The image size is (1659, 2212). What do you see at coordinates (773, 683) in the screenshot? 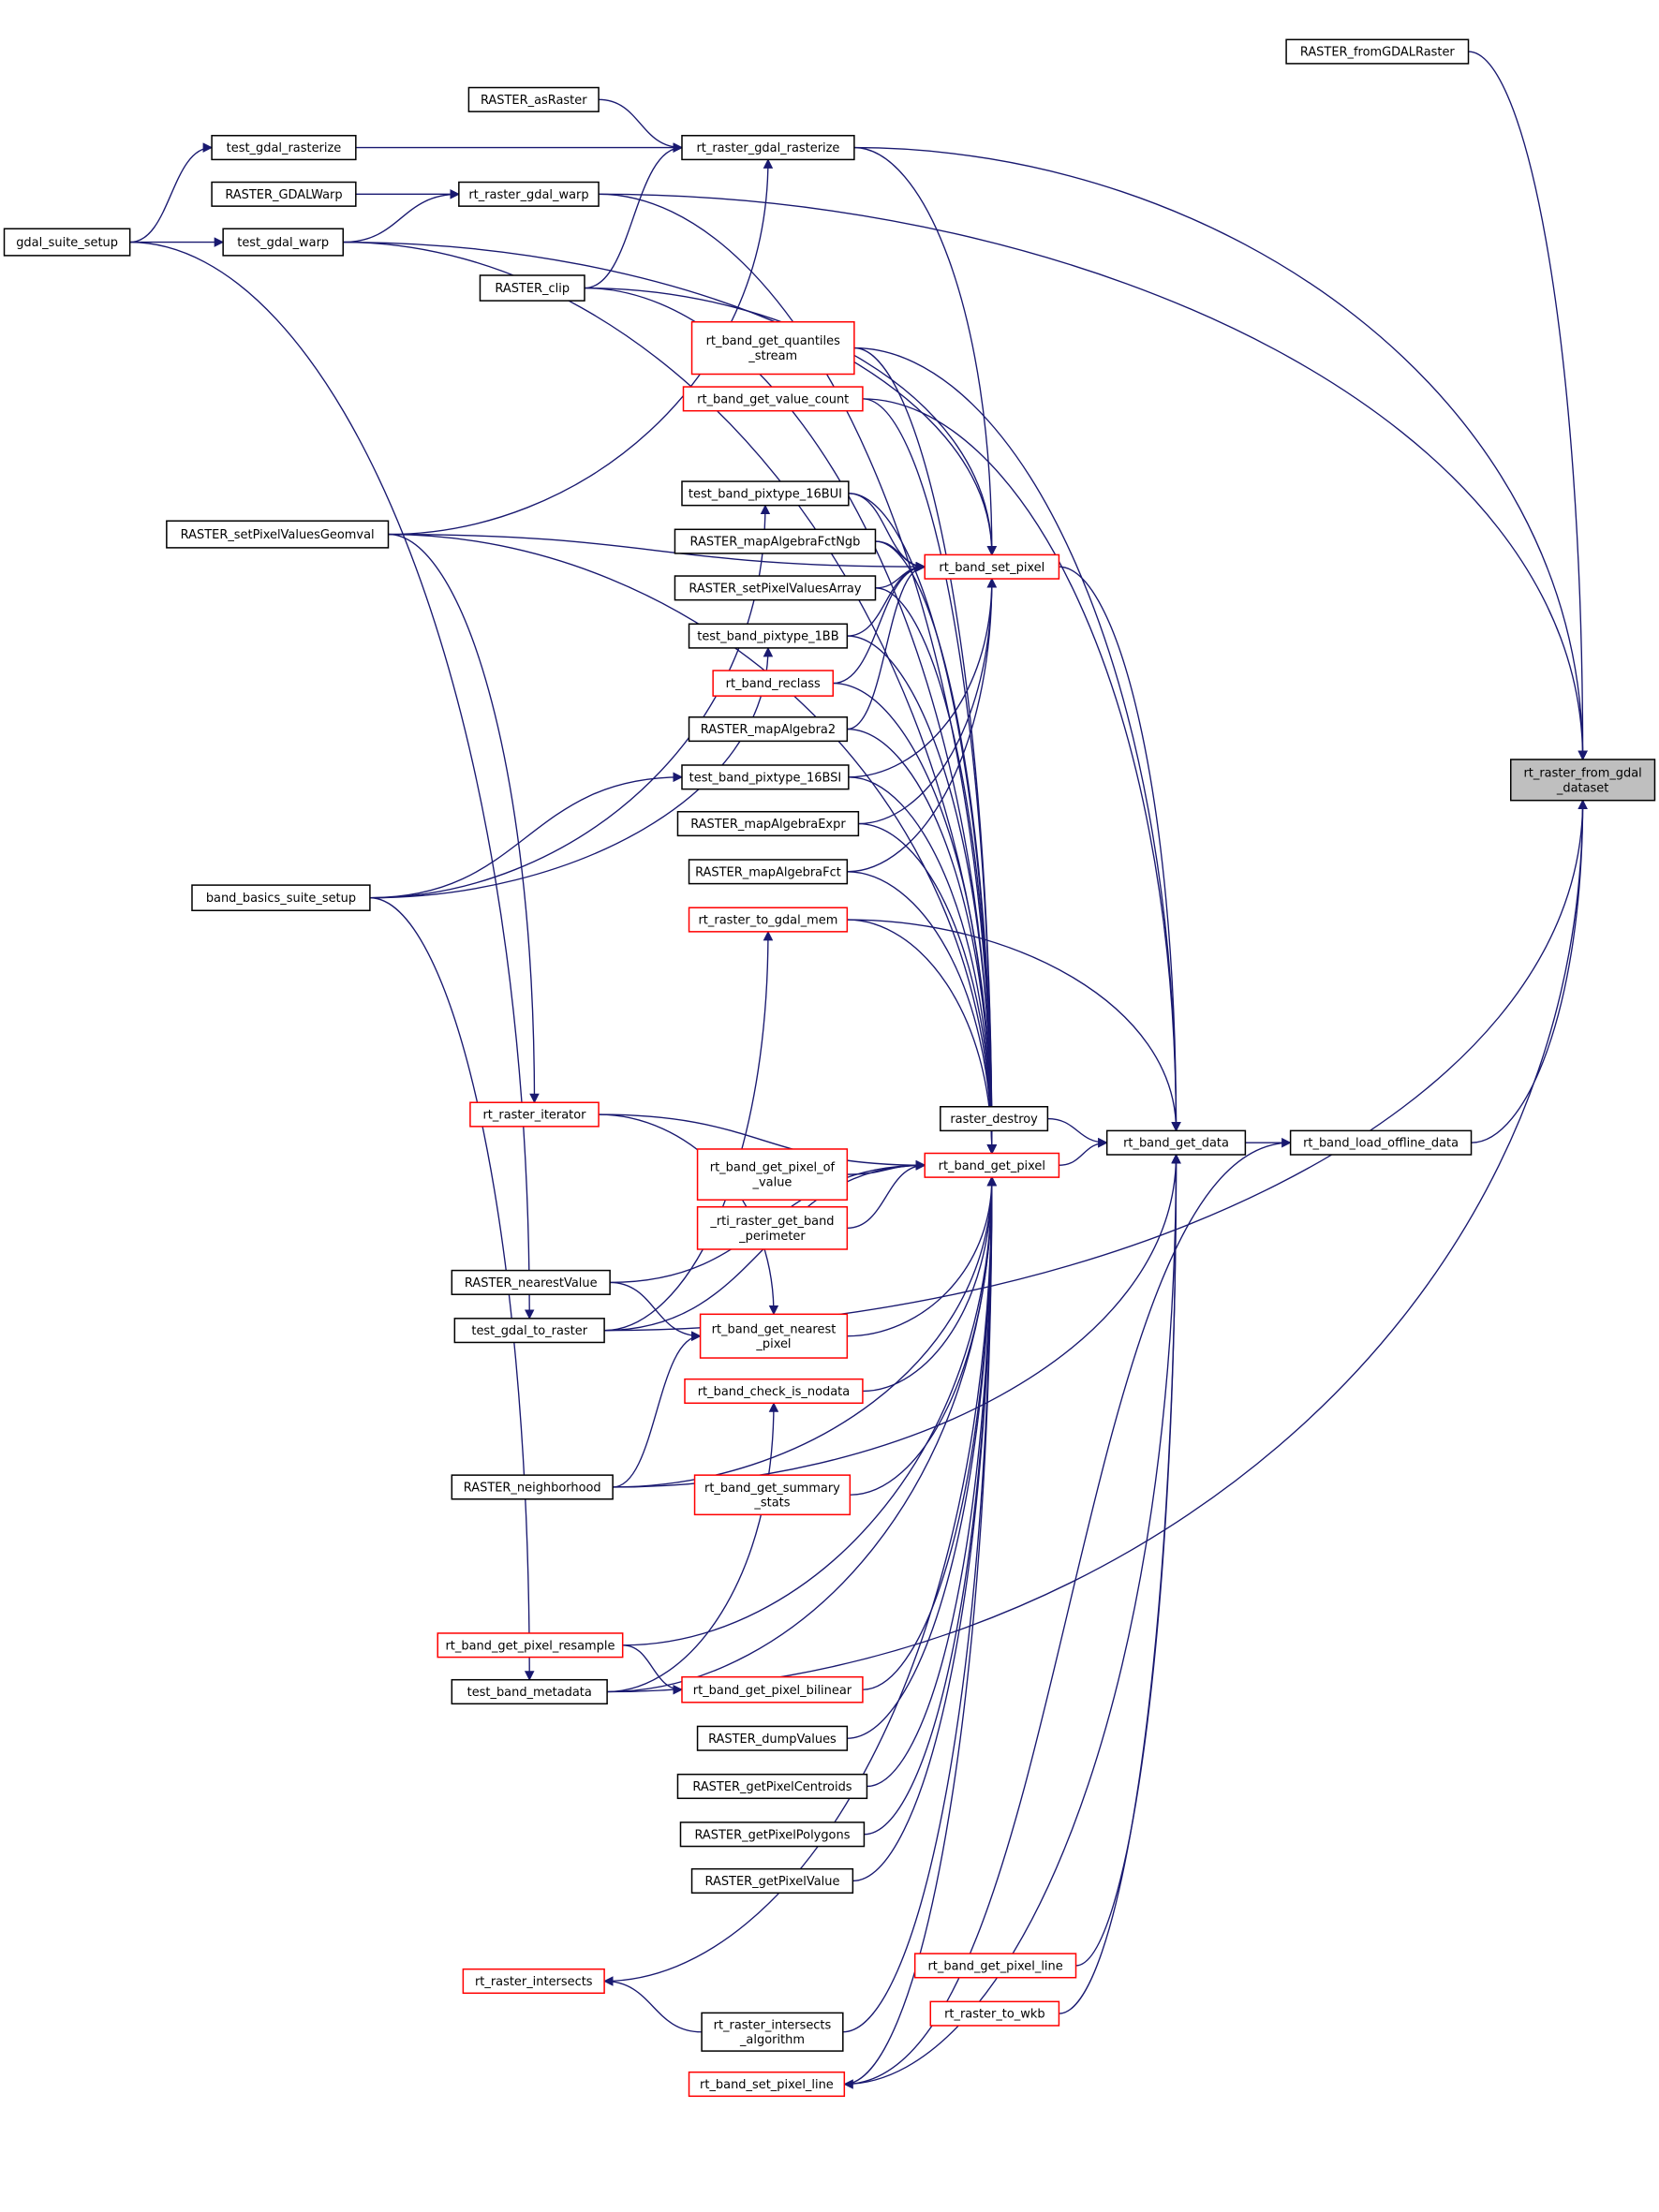
I see `node-rt-band-reclass: rt_band_reclass` at bounding box center [773, 683].